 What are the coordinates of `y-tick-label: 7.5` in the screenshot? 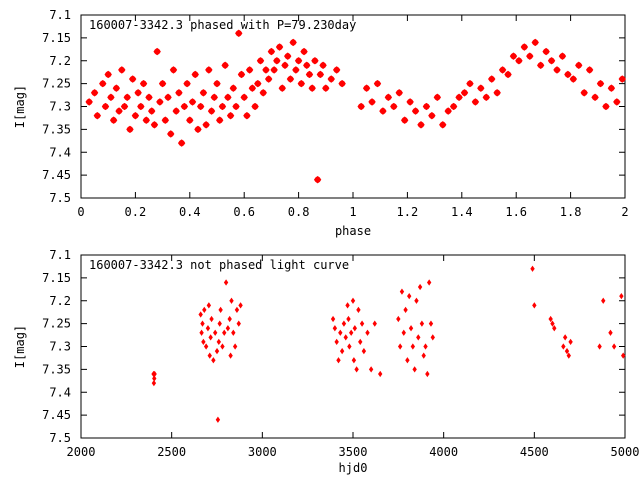 It's located at (60, 438).